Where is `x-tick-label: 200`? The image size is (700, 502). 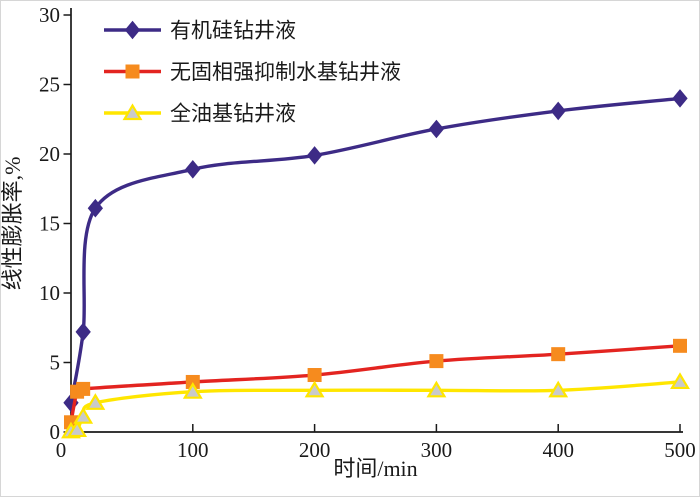 x-tick-label: 200 is located at coordinates (315, 450).